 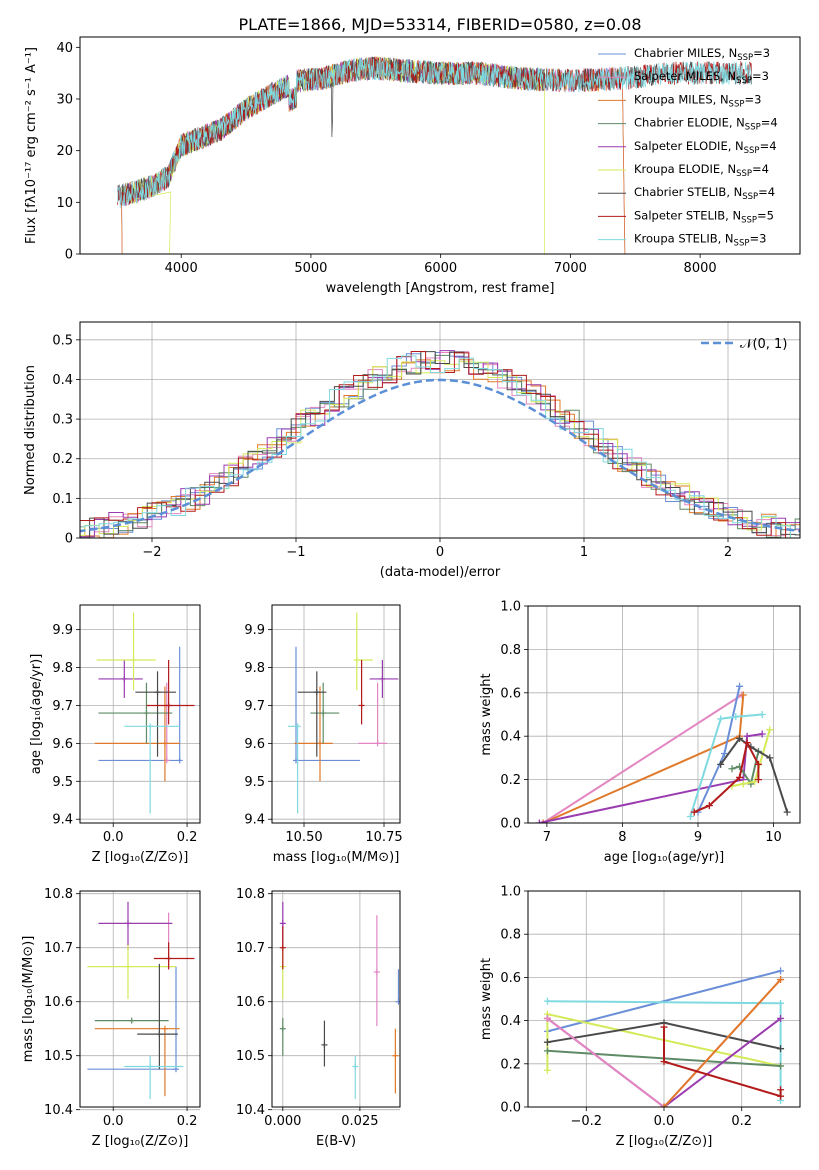 What do you see at coordinates (181, 268) in the screenshot?
I see `x-tick-label: 4000` at bounding box center [181, 268].